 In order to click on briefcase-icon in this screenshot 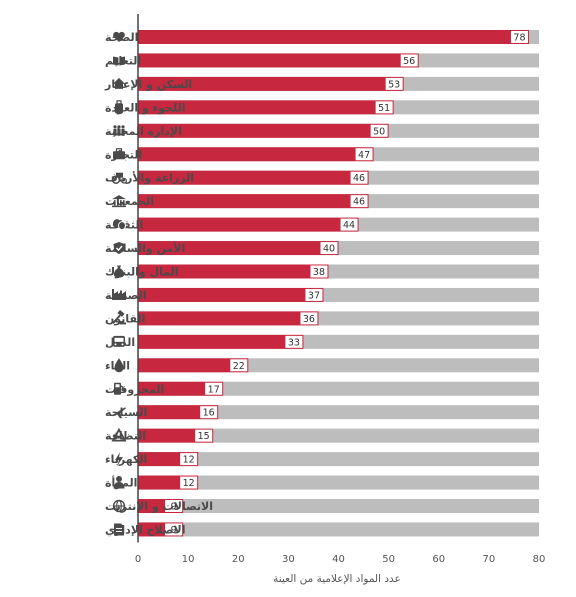, I will do `click(119, 154)`.